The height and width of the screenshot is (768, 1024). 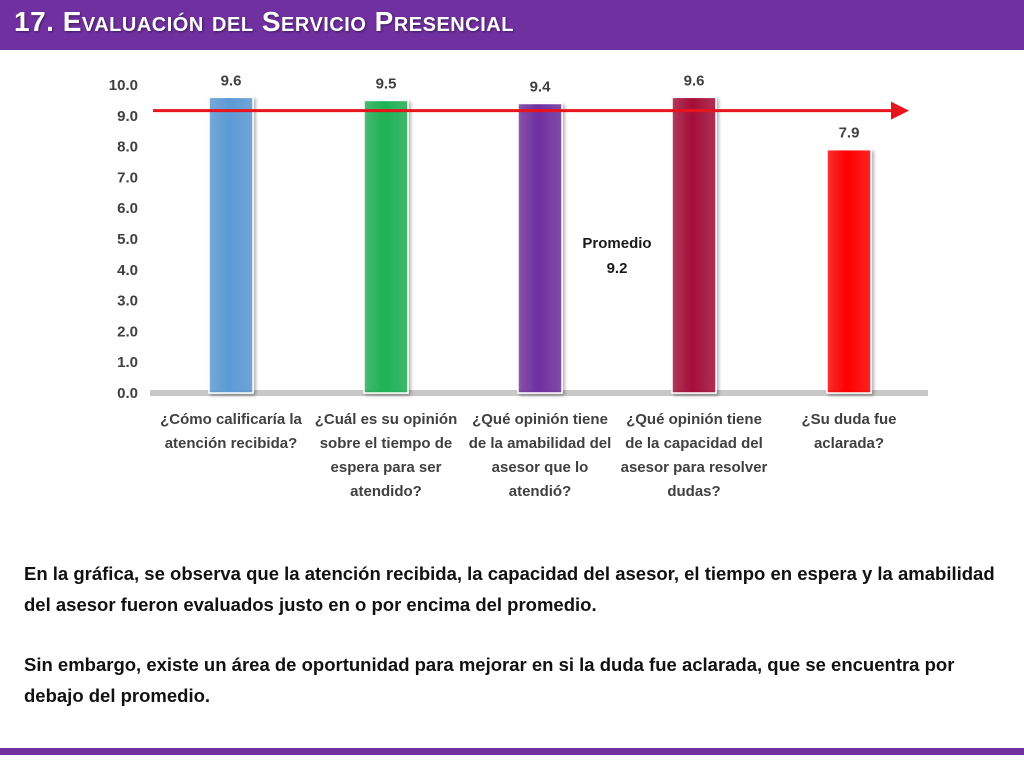 I want to click on y-tick-label: 2.0, so click(x=127, y=331).